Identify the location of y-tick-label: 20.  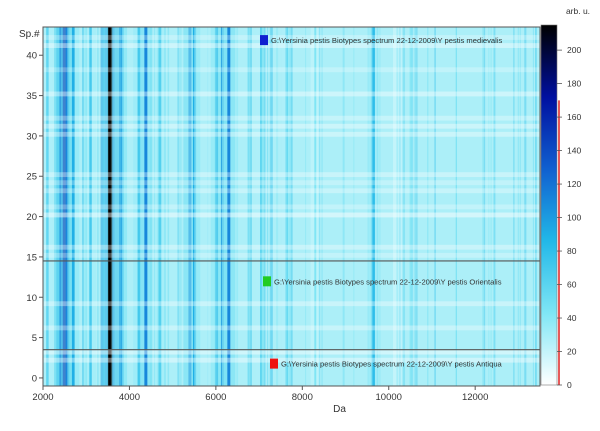
(31, 217).